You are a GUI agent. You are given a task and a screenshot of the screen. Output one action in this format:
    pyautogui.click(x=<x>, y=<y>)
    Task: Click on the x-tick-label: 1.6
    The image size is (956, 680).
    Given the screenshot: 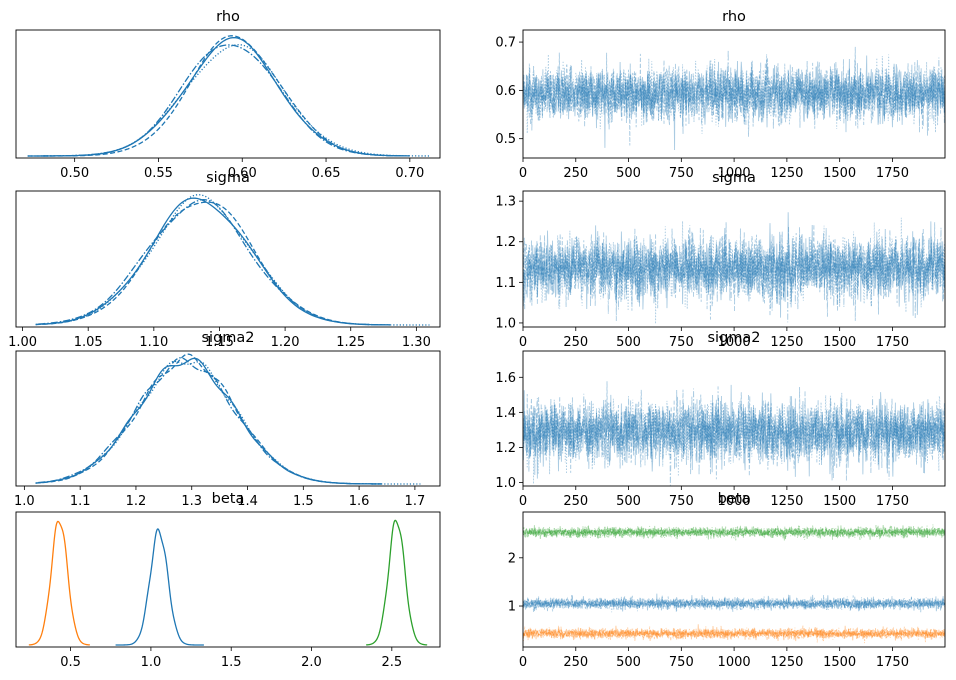 What is the action you would take?
    pyautogui.click(x=359, y=501)
    